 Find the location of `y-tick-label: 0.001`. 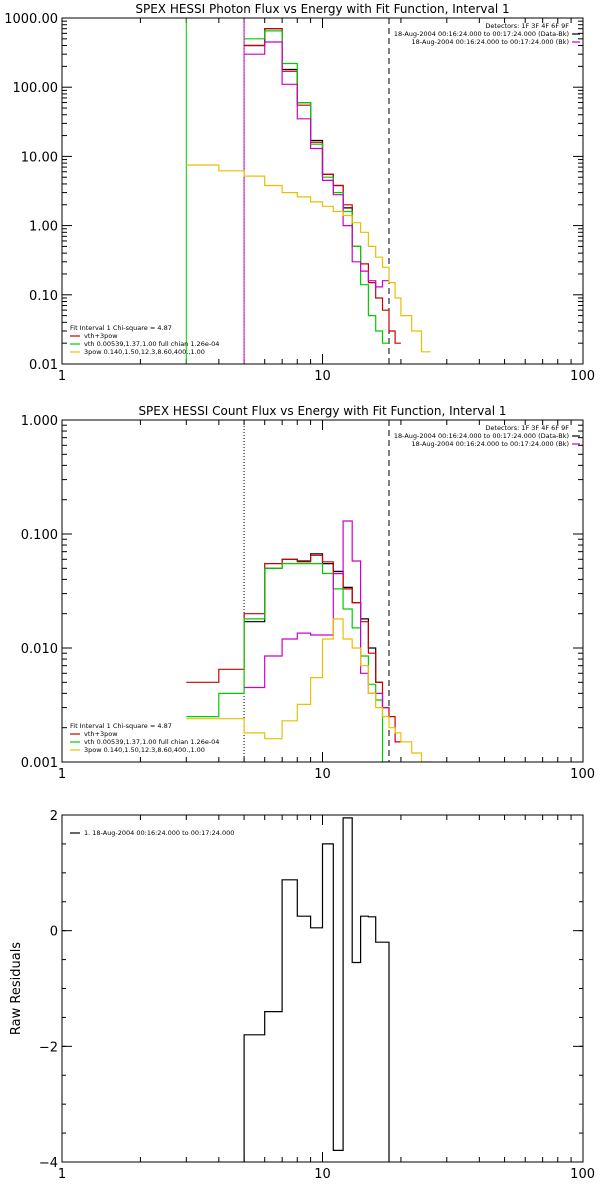

y-tick-label: 0.001 is located at coordinates (39, 763).